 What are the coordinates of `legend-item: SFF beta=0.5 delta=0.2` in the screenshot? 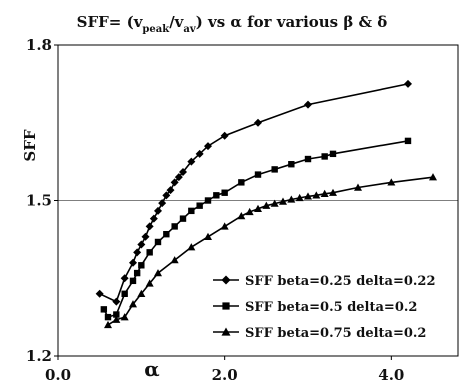 It's located at (315, 307).